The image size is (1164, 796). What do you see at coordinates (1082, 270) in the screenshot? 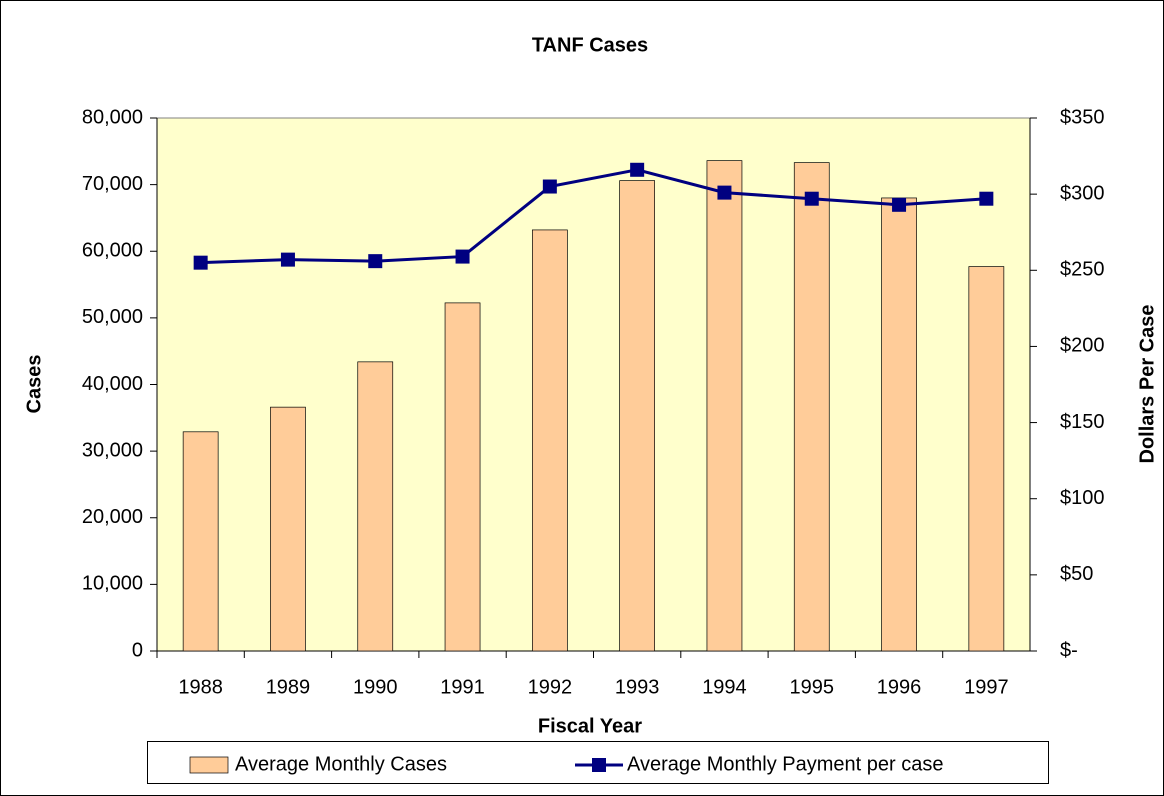
I see `y2-tick-label: $250` at bounding box center [1082, 270].